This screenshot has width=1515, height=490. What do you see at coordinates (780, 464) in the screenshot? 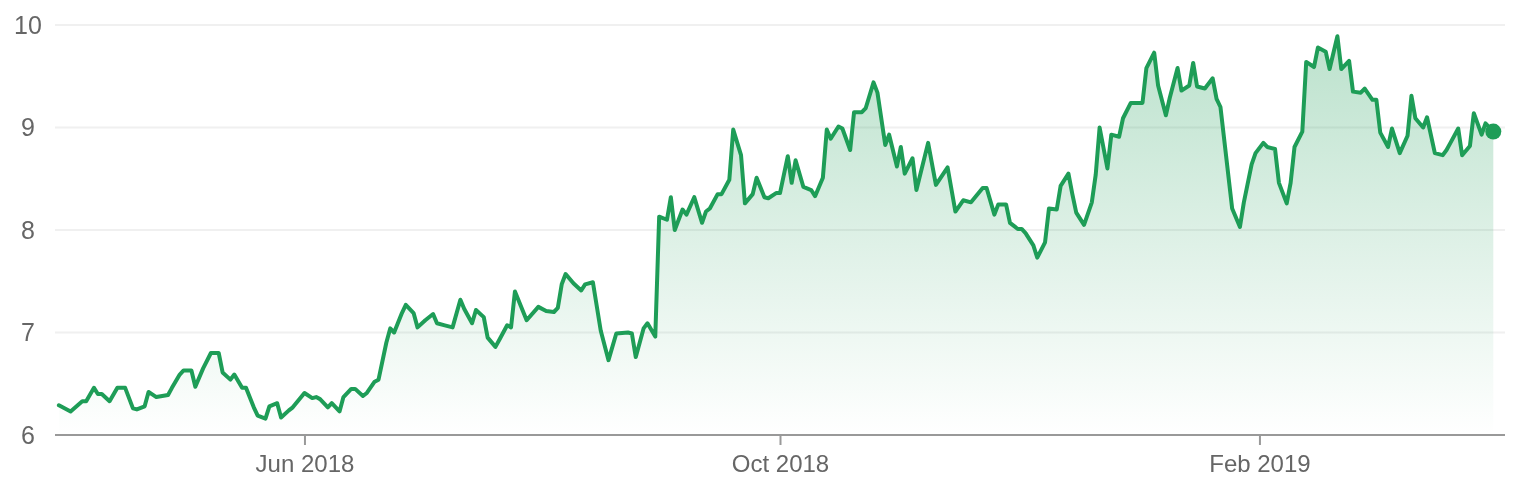
I see `x-tick-label: Oct 2018` at bounding box center [780, 464].